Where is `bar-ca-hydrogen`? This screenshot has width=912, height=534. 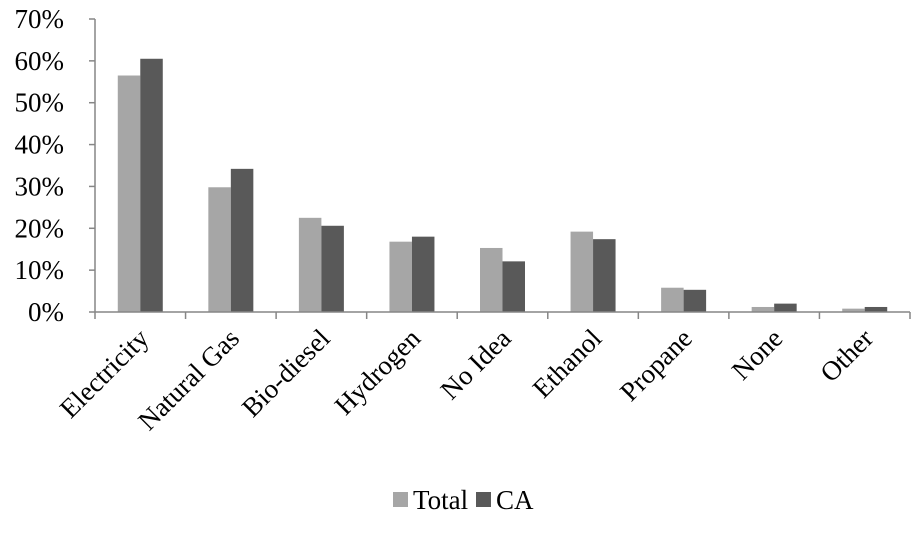 bar-ca-hydrogen is located at coordinates (423, 274).